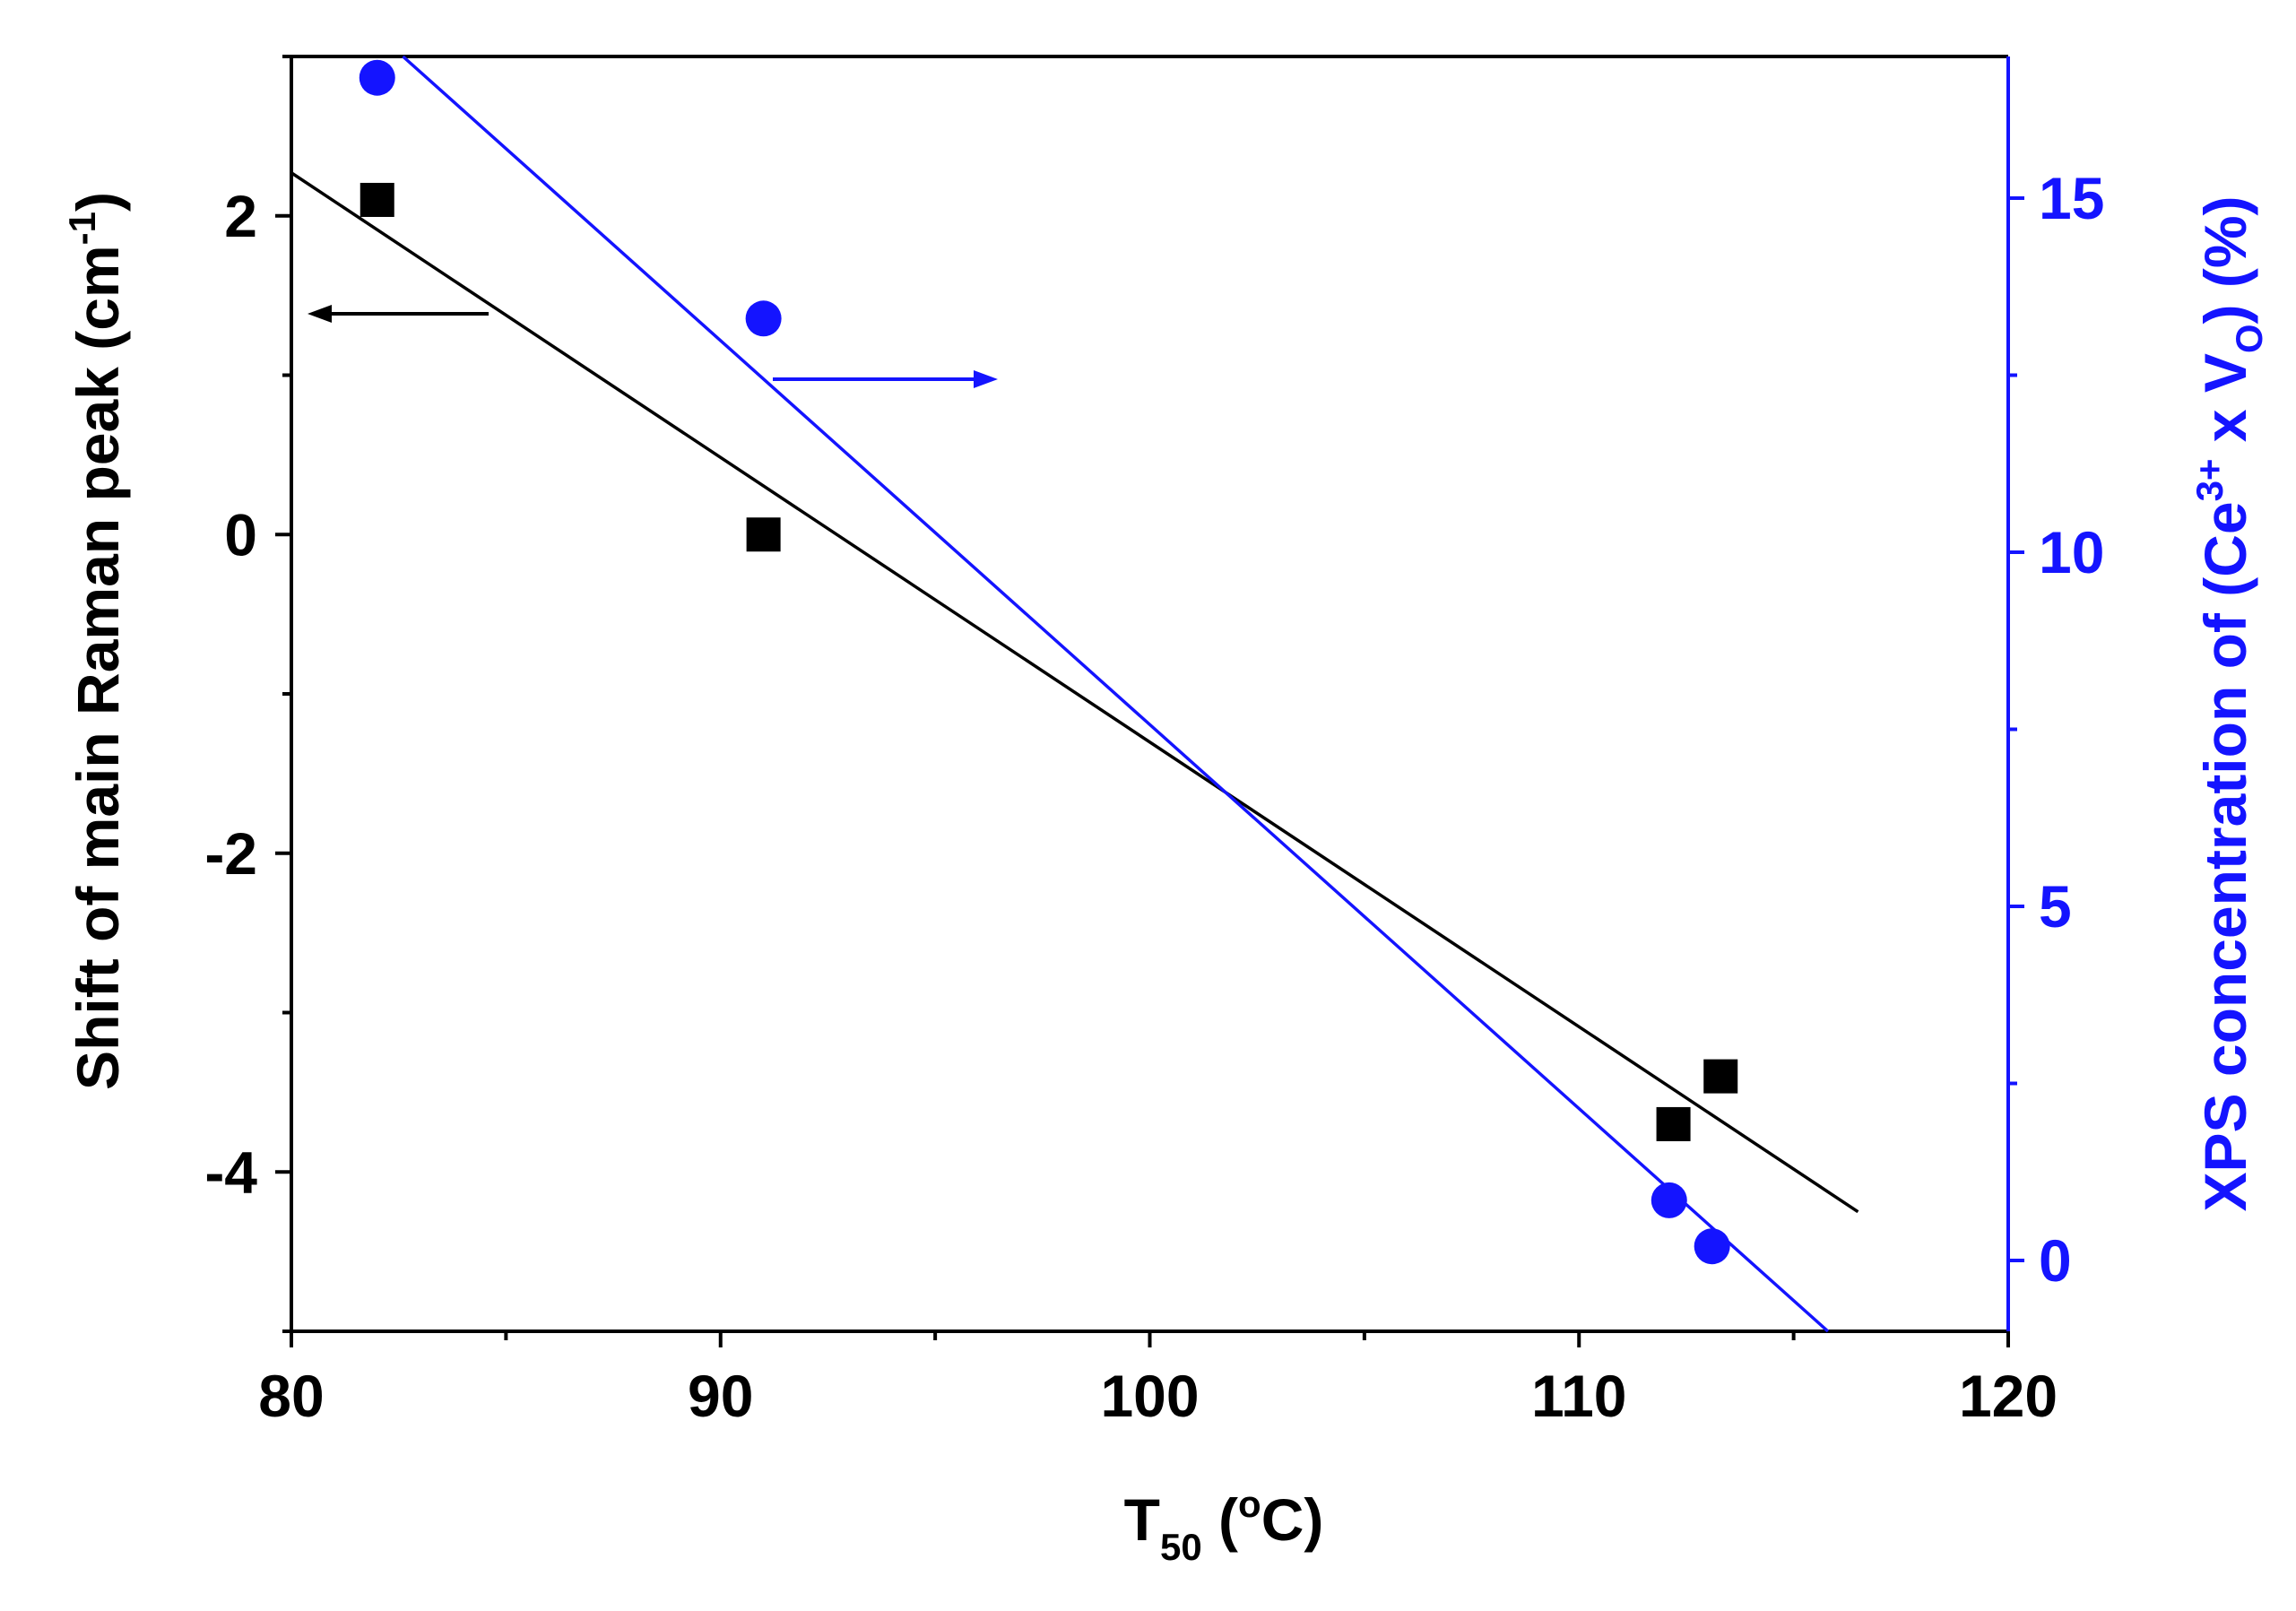 Image resolution: width=2296 pixels, height=1611 pixels. I want to click on right-arrowhead-icon, so click(986, 379).